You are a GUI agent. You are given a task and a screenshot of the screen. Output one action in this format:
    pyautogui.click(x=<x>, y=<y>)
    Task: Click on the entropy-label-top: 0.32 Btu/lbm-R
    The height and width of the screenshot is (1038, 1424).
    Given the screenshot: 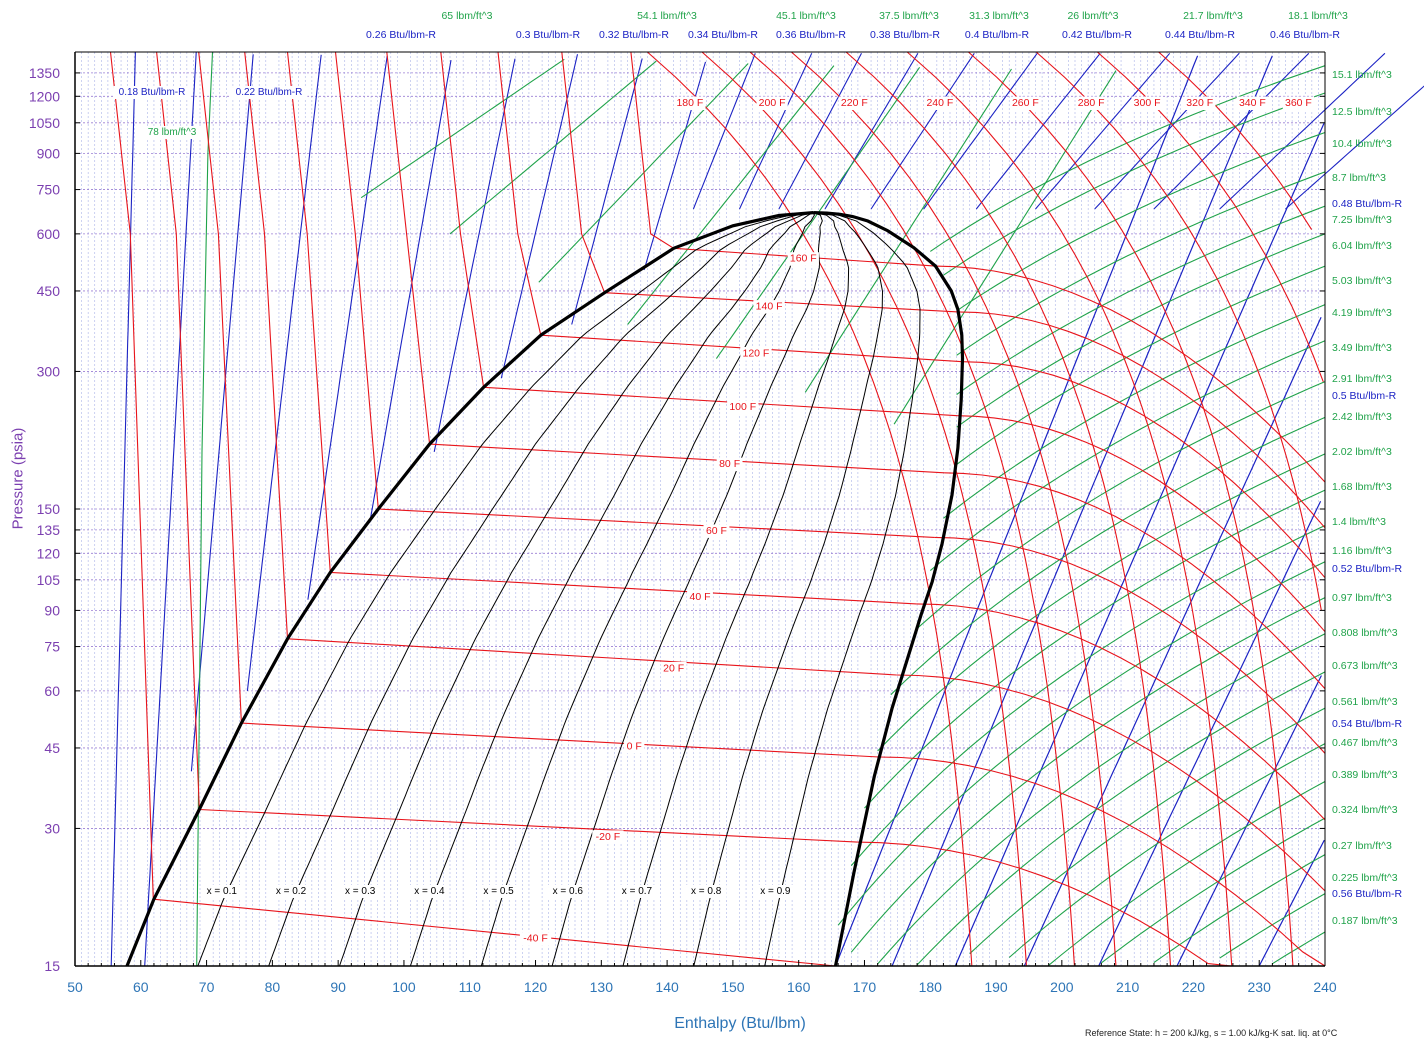 What is the action you would take?
    pyautogui.click(x=634, y=35)
    